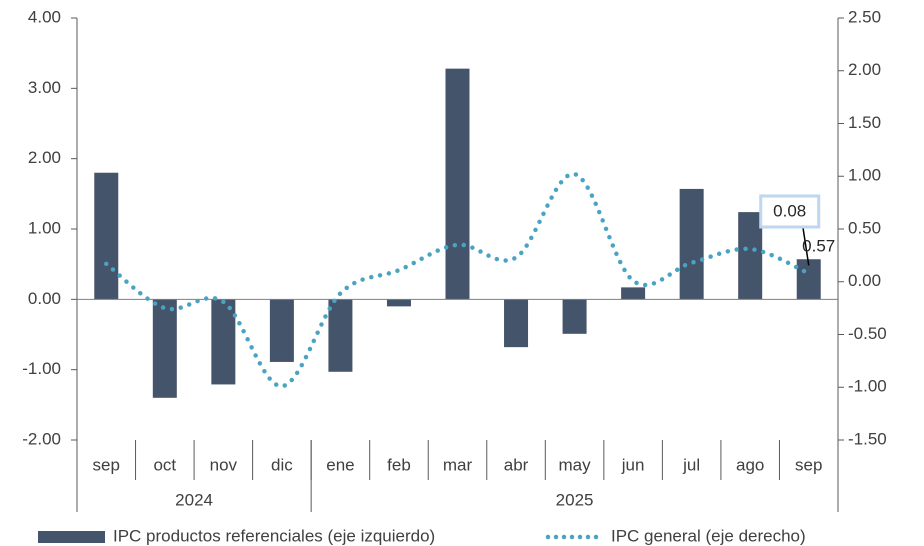  I want to click on data-label: 0.08, so click(789, 210).